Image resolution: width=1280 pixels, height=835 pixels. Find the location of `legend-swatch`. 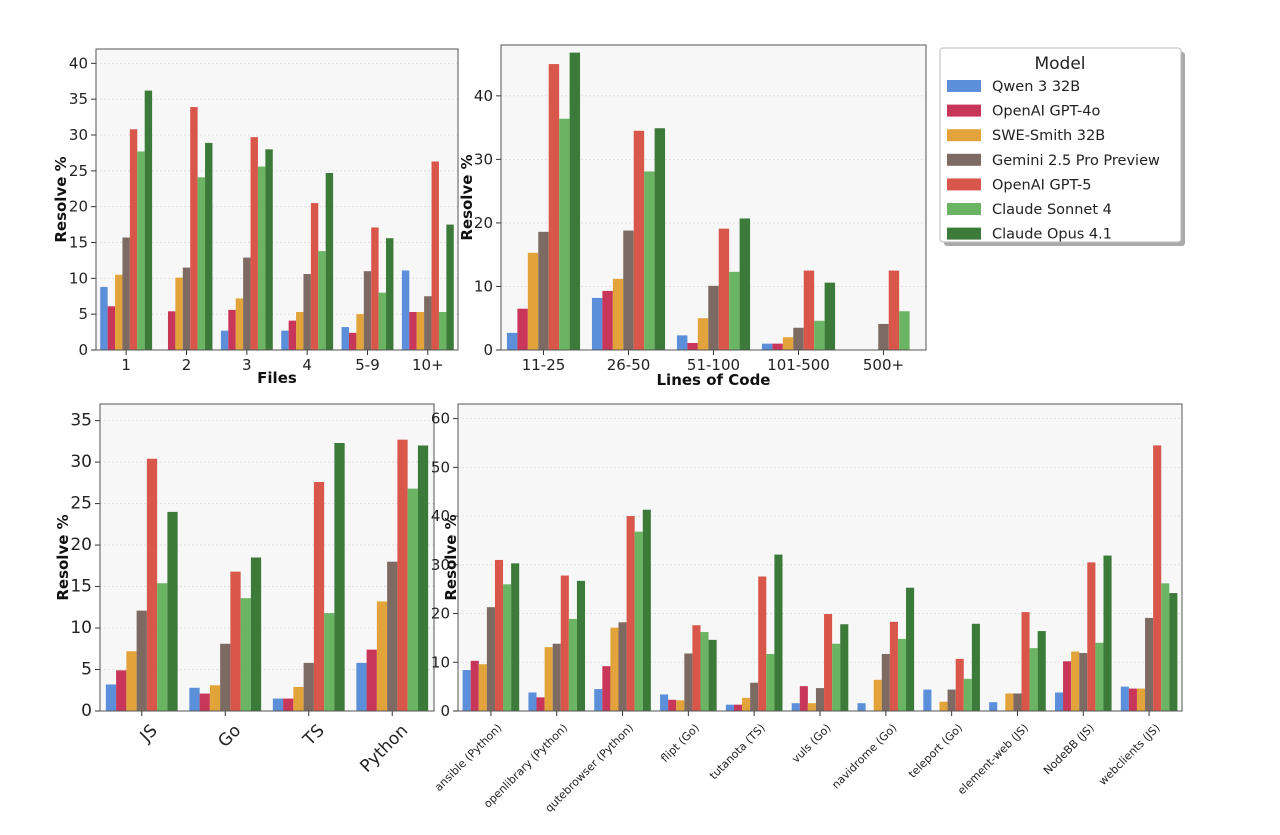

legend-swatch is located at coordinates (964, 184).